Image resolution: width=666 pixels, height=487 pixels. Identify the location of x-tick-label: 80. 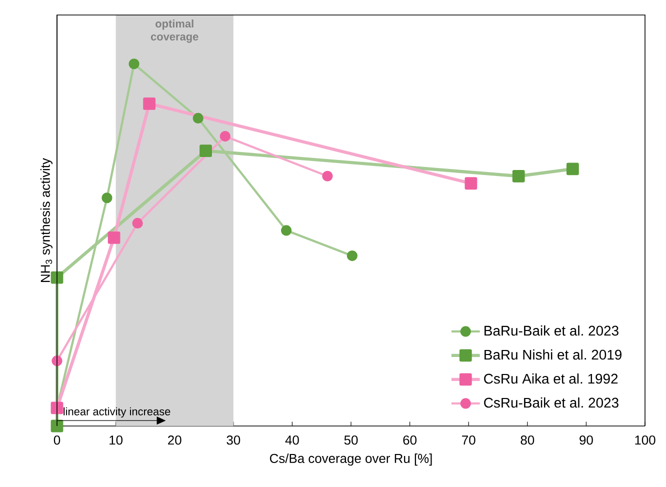
(527, 440).